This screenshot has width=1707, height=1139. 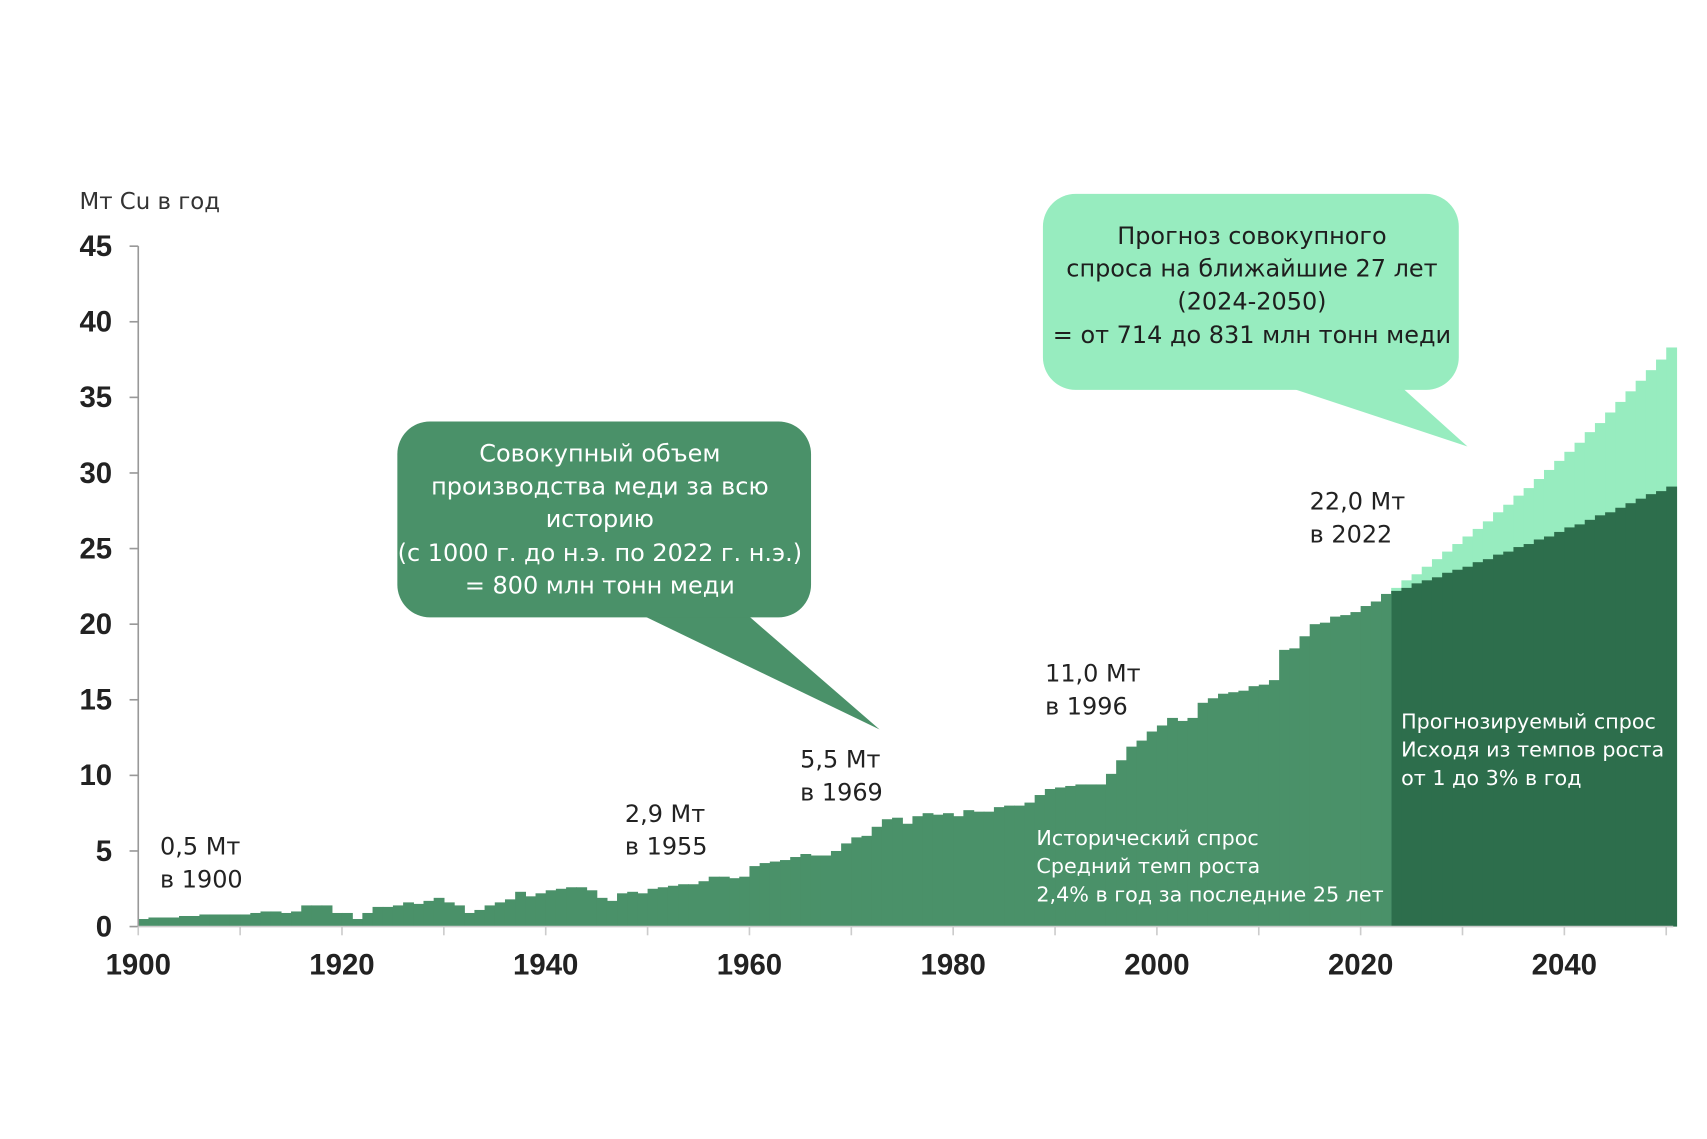 I want to click on y-tick-label: 30, so click(x=95, y=473).